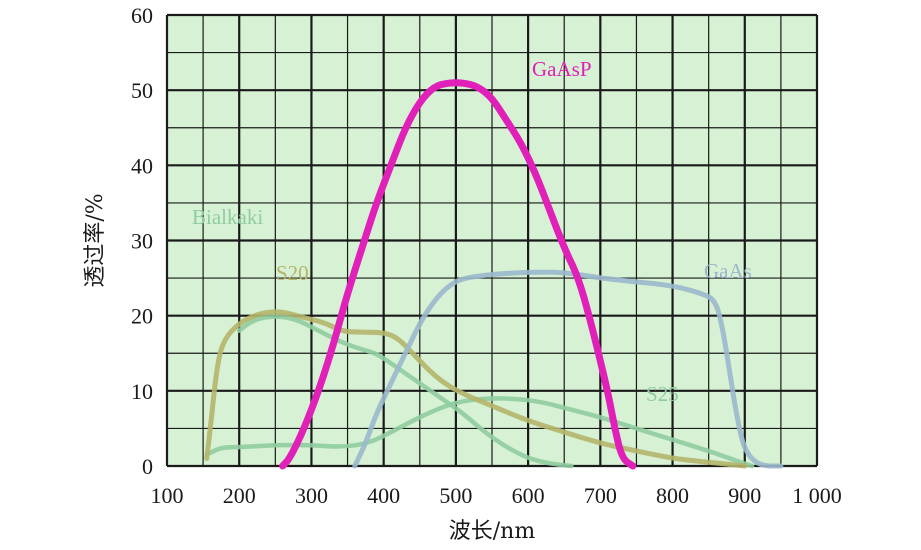 This screenshot has width=921, height=550. I want to click on series-line-bialkaki, so click(405, 391).